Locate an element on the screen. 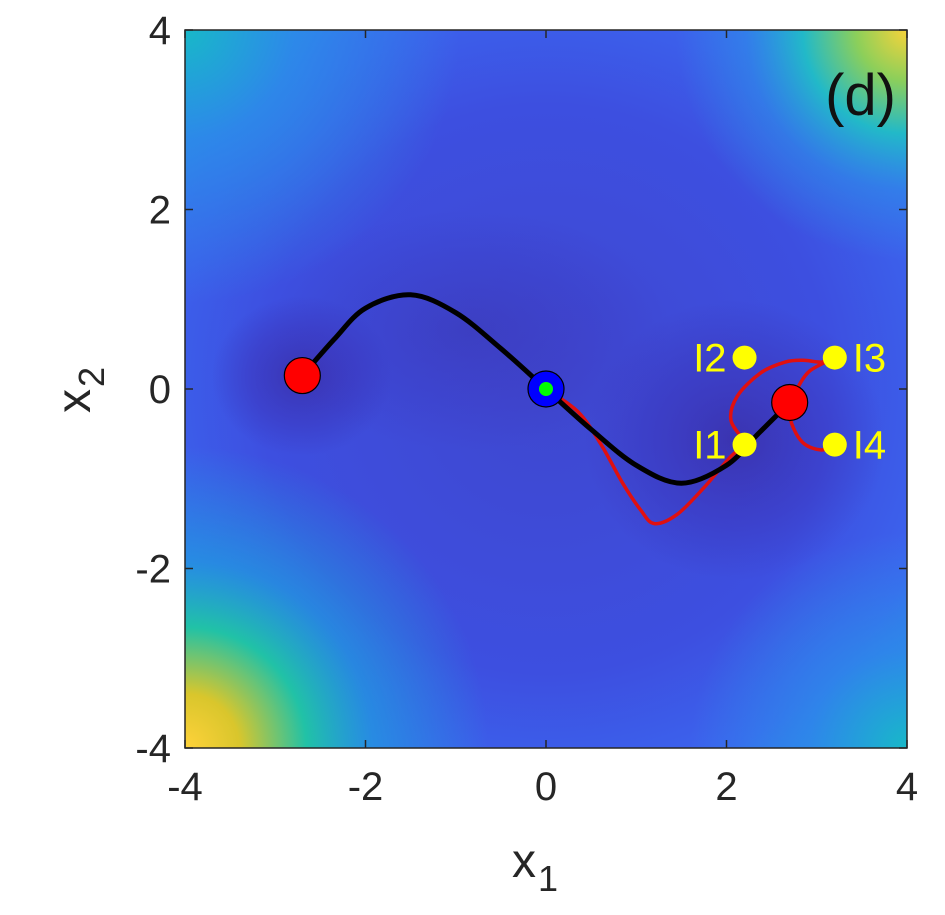 This screenshot has height=915, width=945. initial-point-label-i2: I2 is located at coordinates (709, 359).